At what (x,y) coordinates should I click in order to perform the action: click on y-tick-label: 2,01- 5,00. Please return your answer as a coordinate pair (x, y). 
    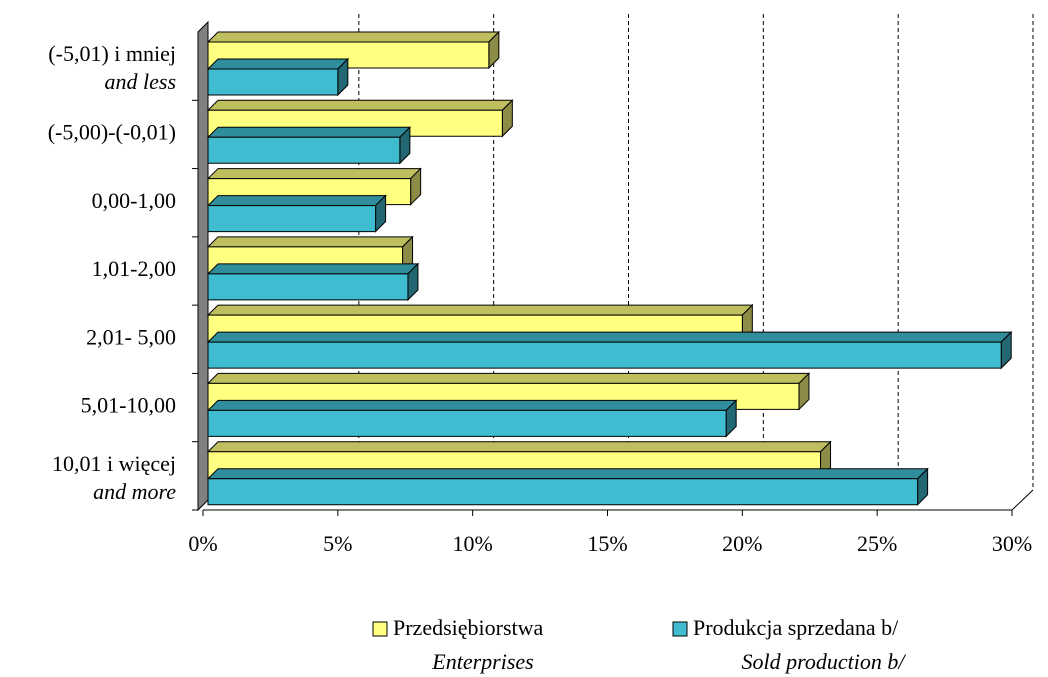
    Looking at the image, I should click on (131, 336).